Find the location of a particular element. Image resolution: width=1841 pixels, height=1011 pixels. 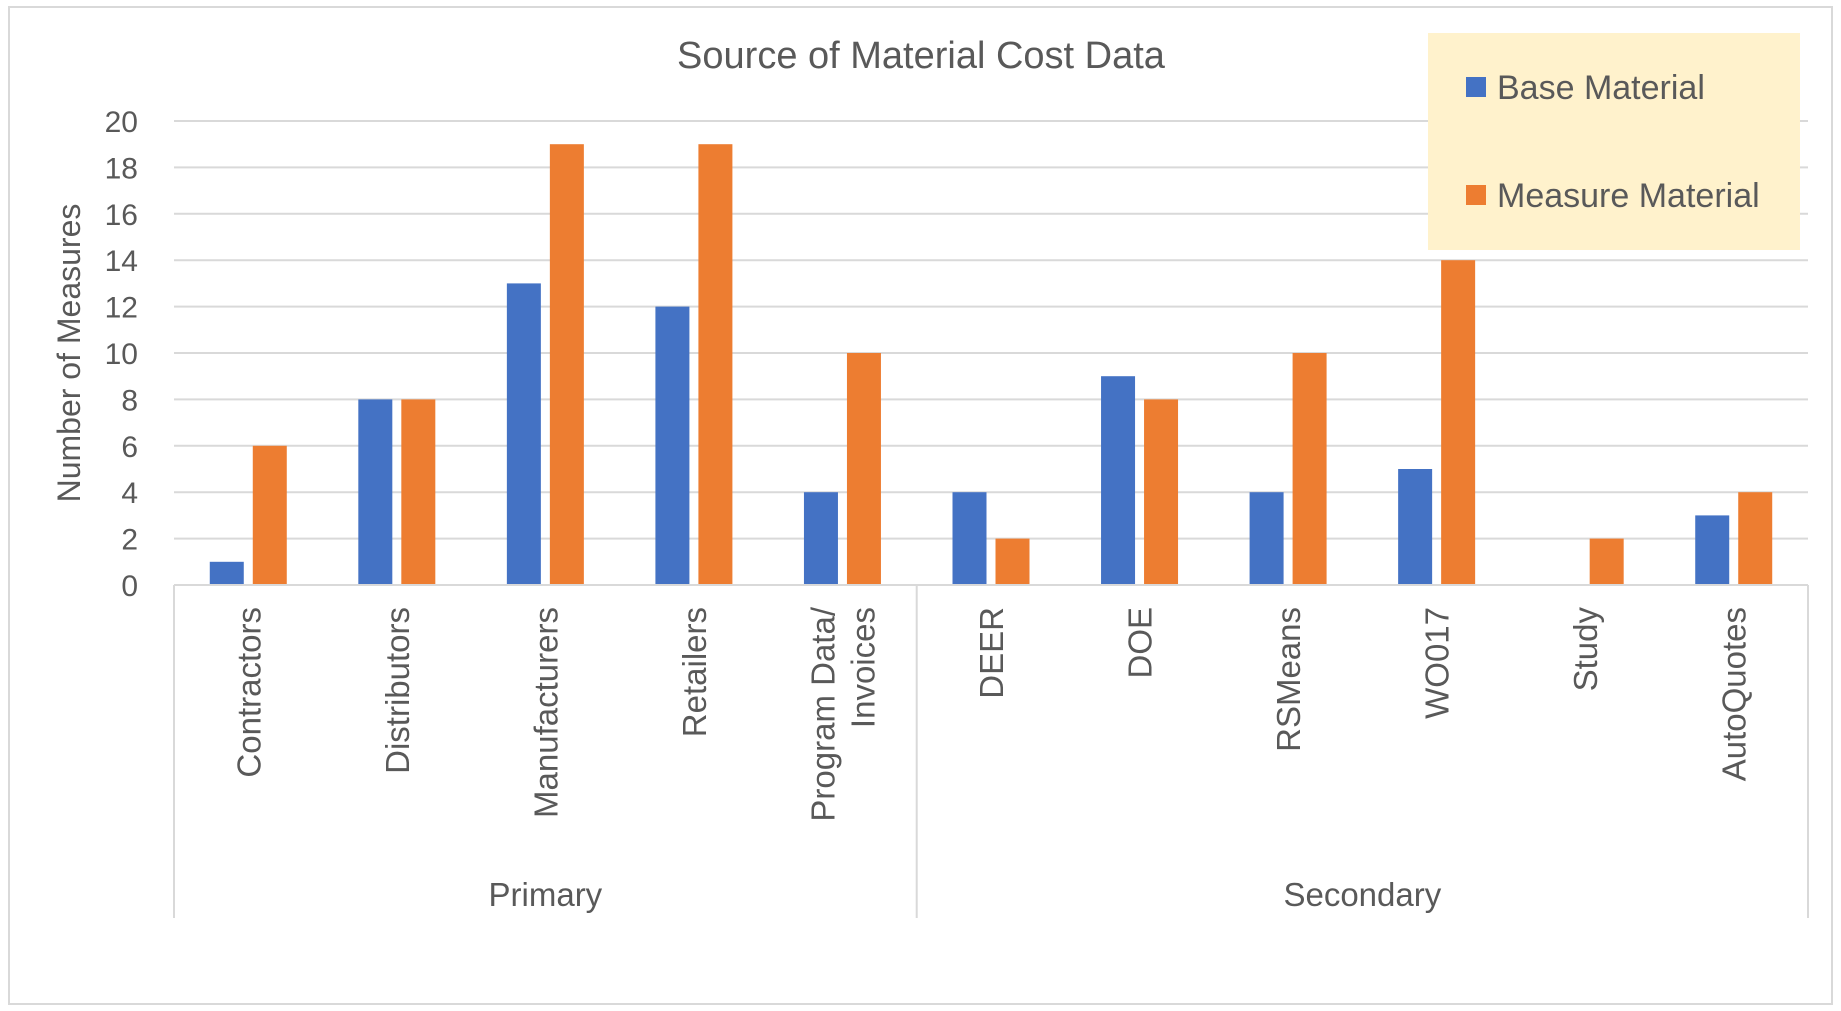

y-tick-label: 14 is located at coordinates (121, 261).